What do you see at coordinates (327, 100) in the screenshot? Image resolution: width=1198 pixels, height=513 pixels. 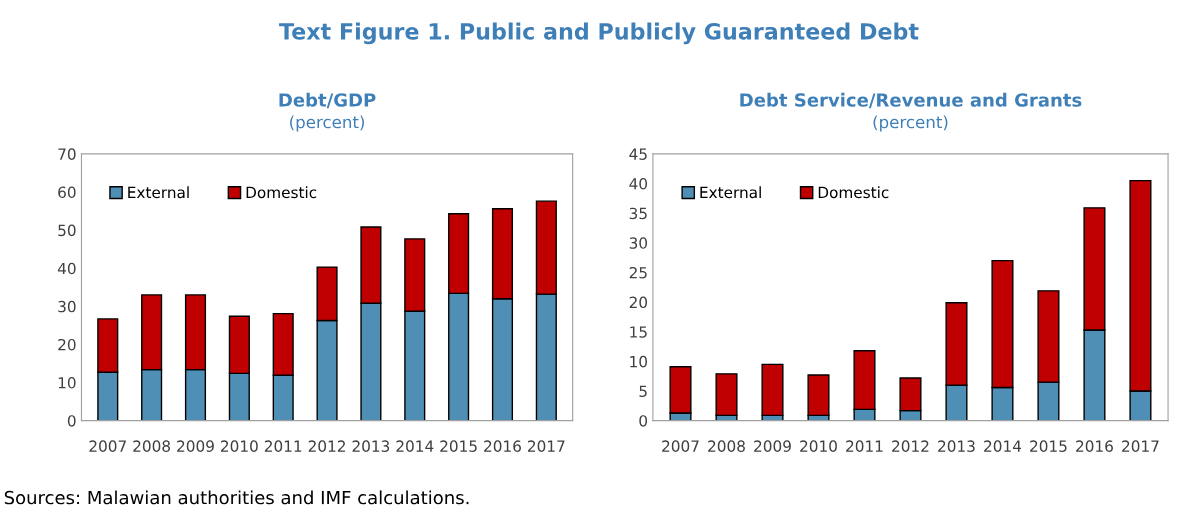 I see `chart-title: Debt/GDP` at bounding box center [327, 100].